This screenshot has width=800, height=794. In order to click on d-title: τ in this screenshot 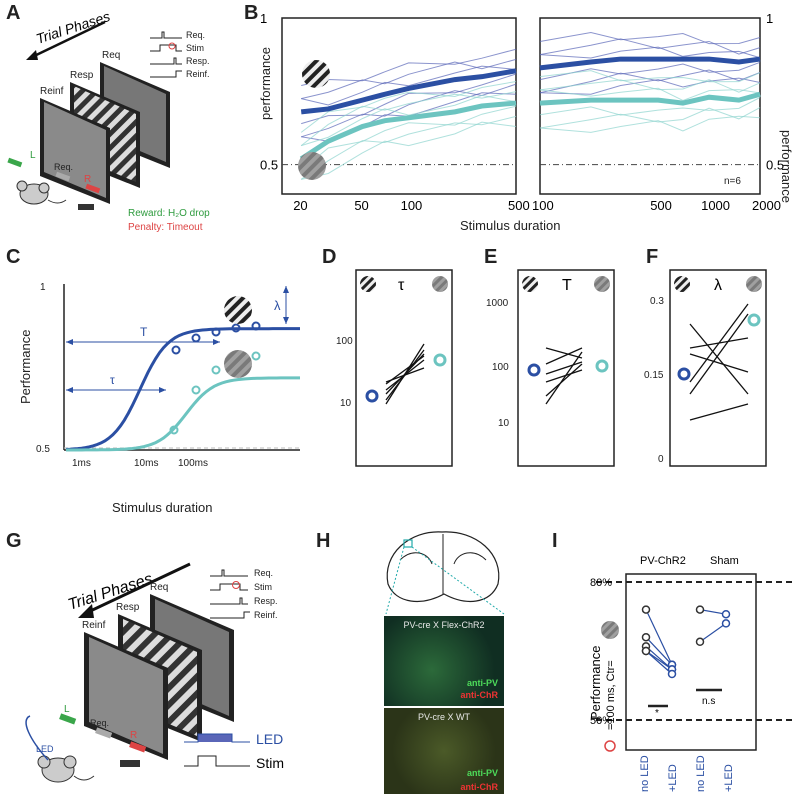, I will do `click(401, 285)`.